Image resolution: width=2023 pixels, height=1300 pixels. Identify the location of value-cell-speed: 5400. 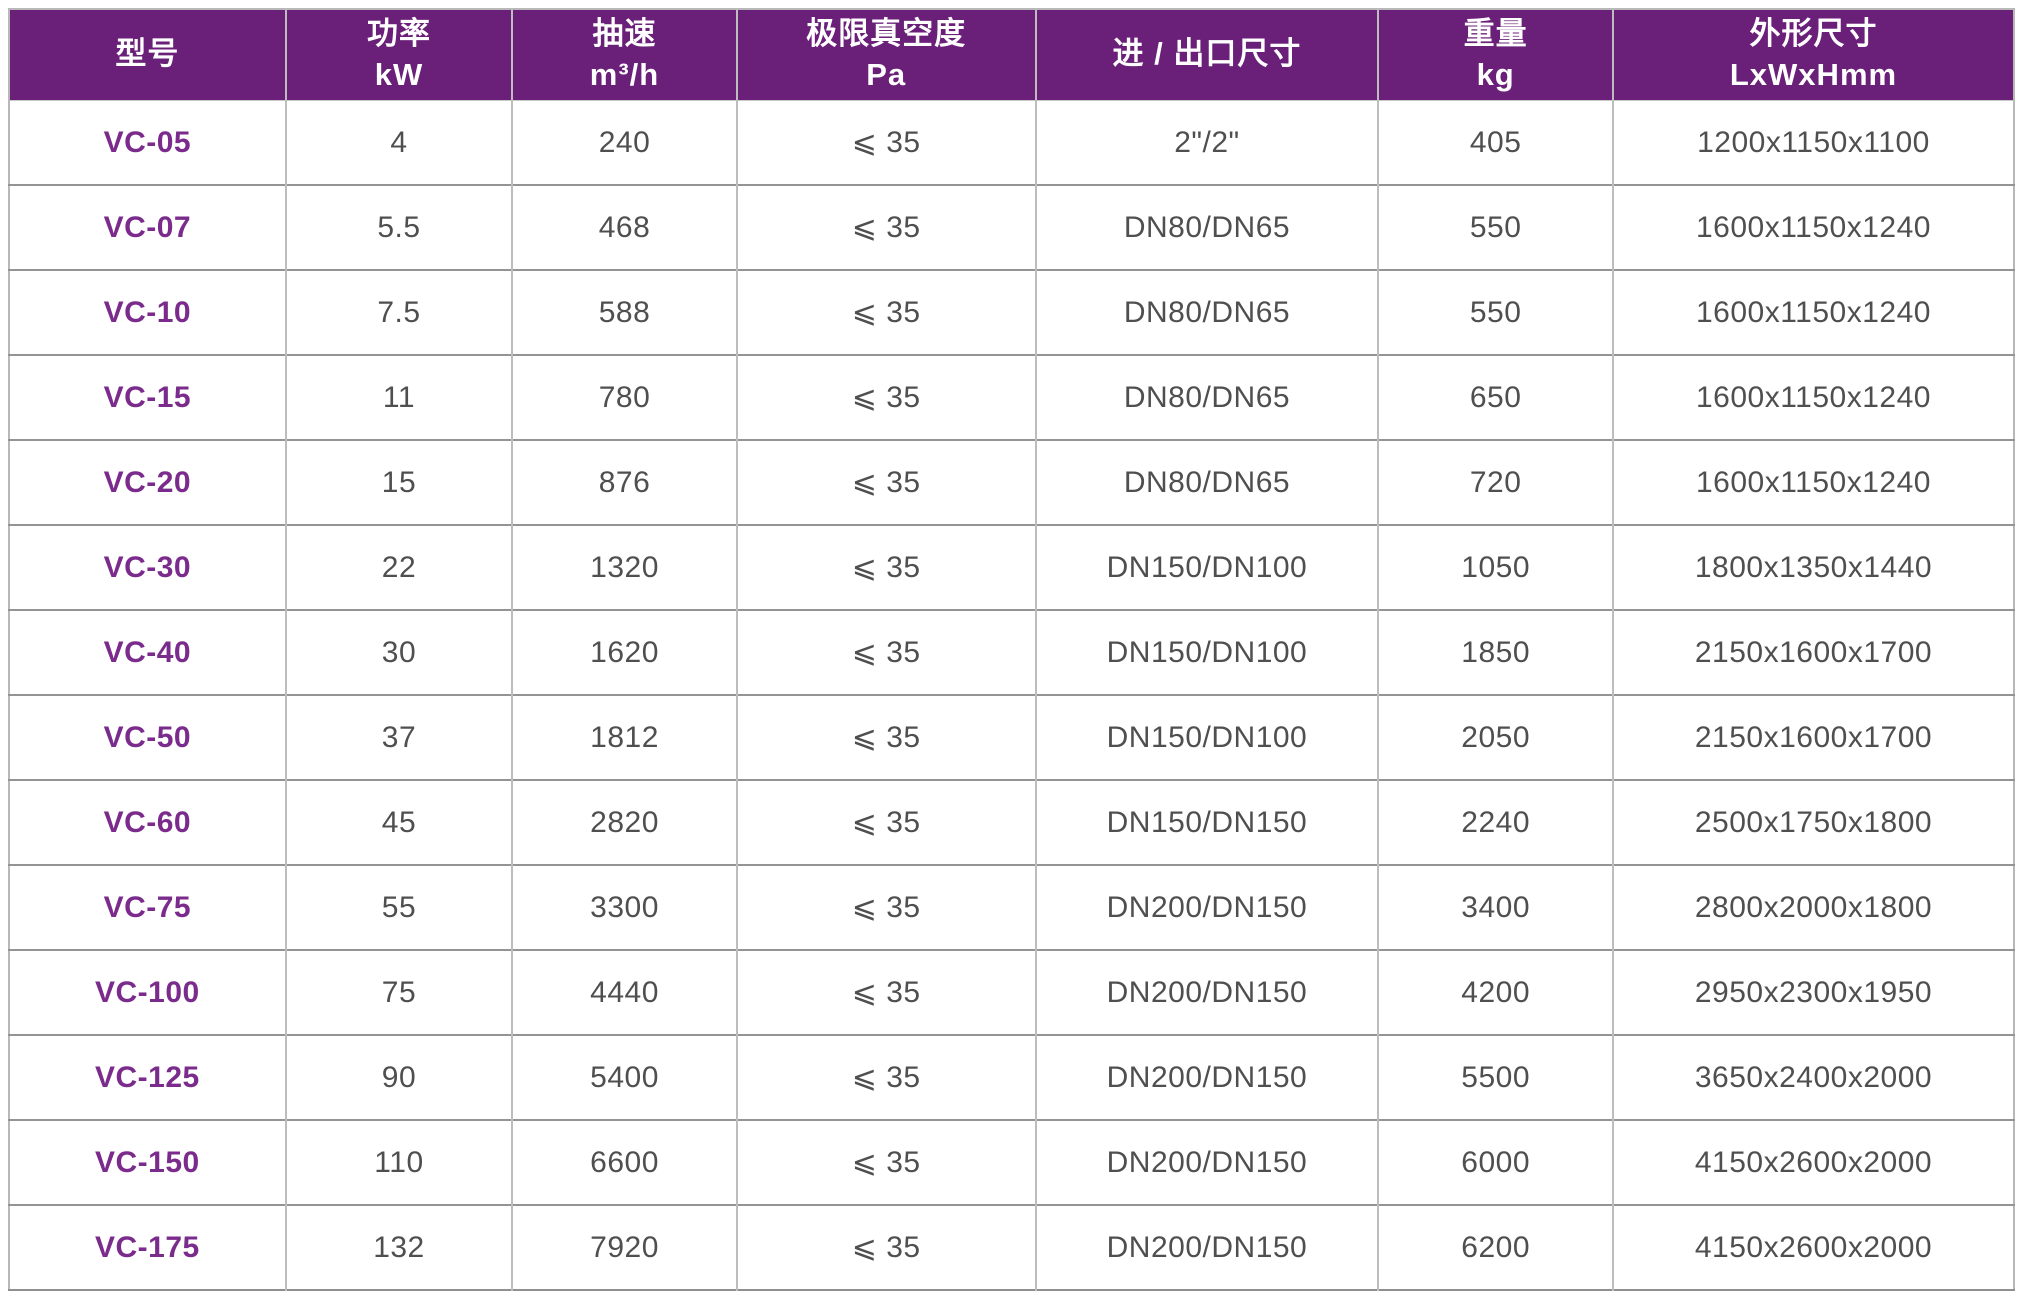
(624, 1077).